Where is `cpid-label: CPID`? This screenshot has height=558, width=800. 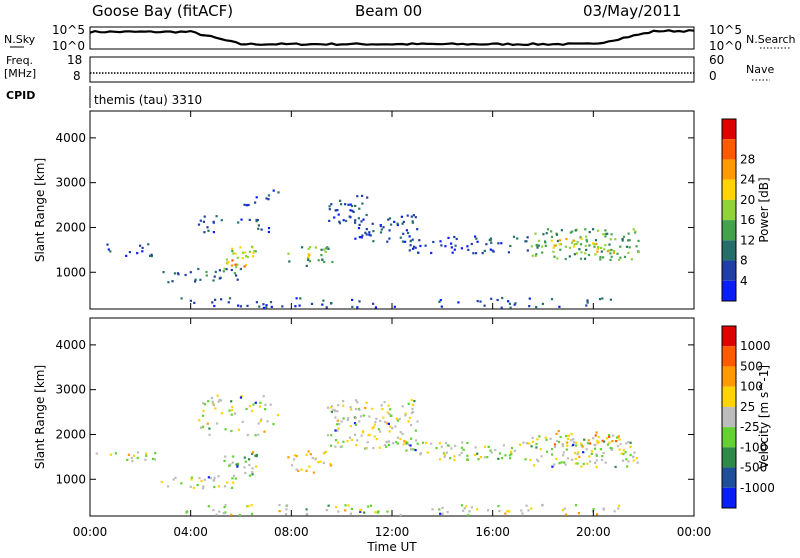 cpid-label: CPID is located at coordinates (20, 95).